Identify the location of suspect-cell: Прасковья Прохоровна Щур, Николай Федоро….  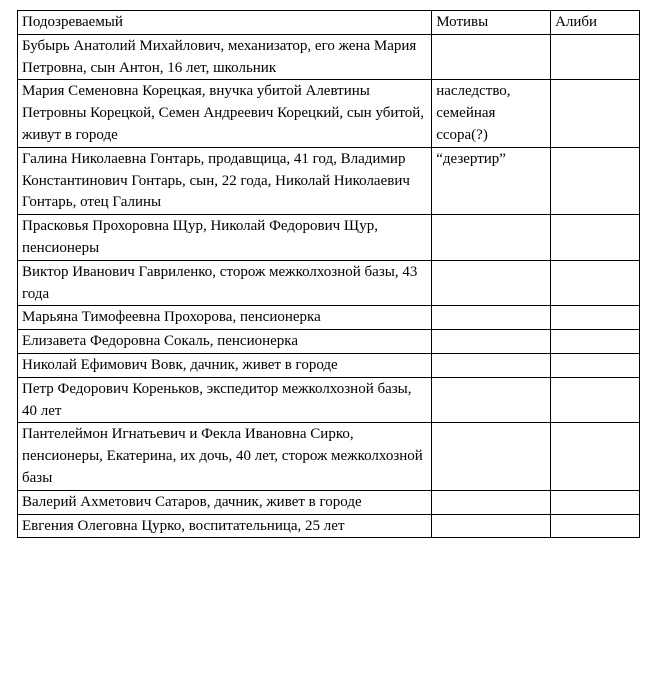
(224, 237).